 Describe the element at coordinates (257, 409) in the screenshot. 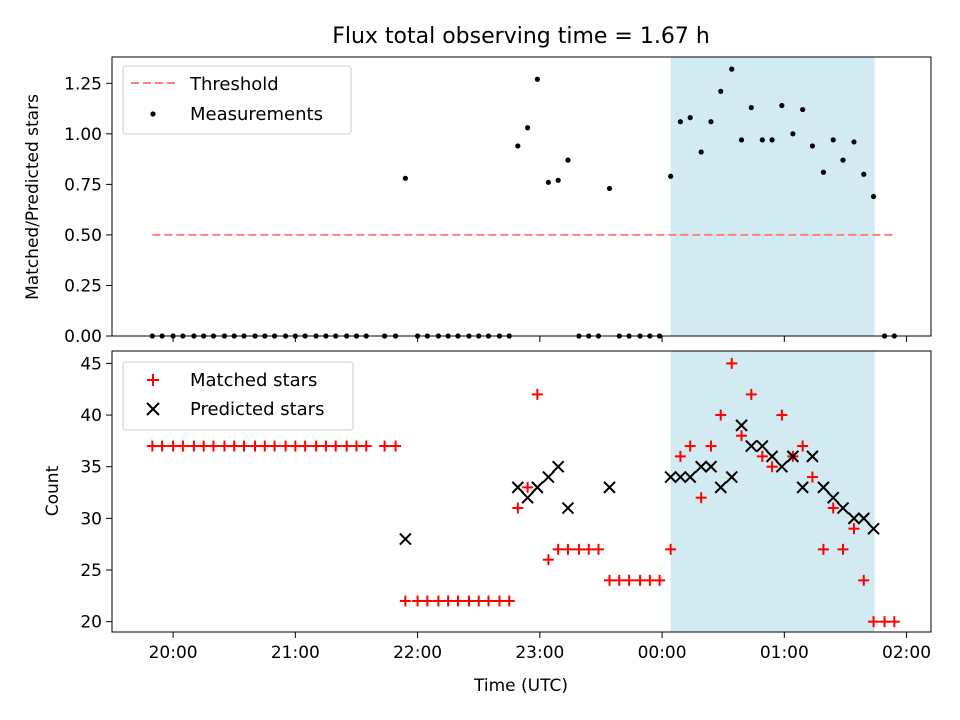

I see `predicted-legend-label: Predicted stars` at that location.